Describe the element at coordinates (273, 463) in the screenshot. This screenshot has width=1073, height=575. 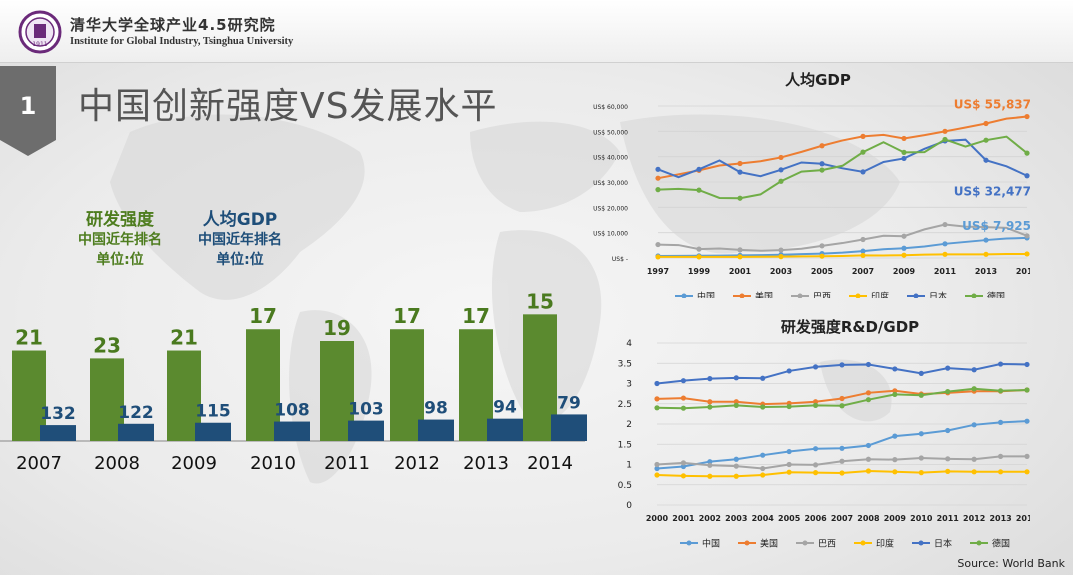
I see `year-tick-label: 2010` at that location.